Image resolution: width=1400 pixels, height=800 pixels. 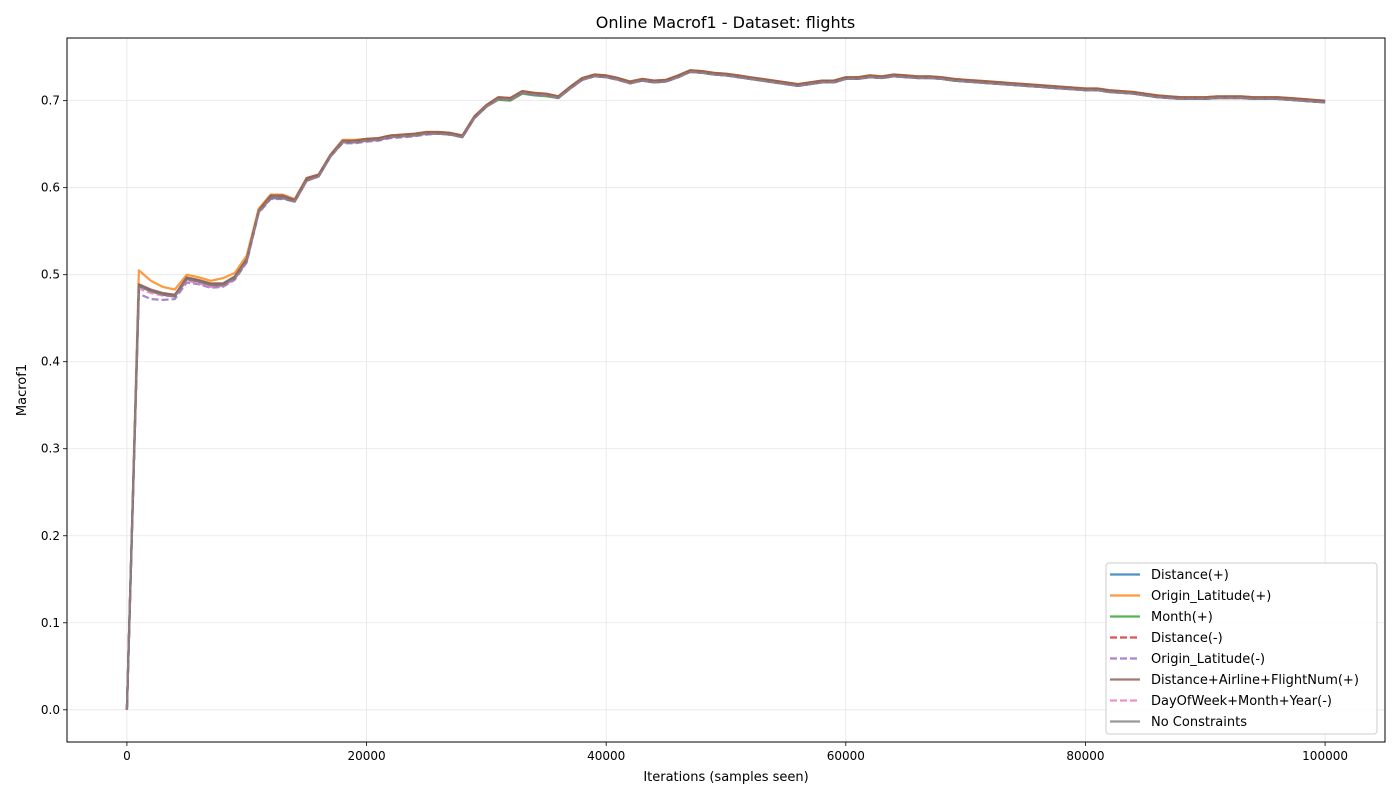 I want to click on y-tick-label: 0.2, so click(x=50, y=536).